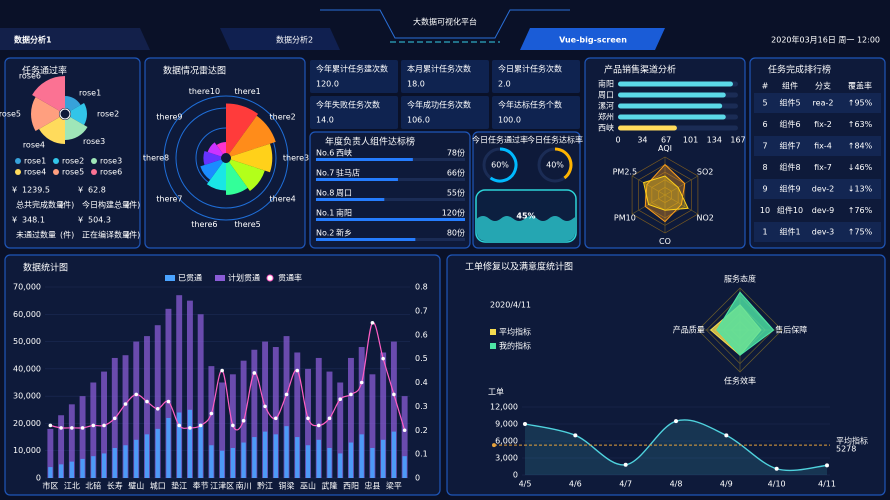 The image size is (890, 500). I want to click on rank-no: No.7, so click(325, 173).